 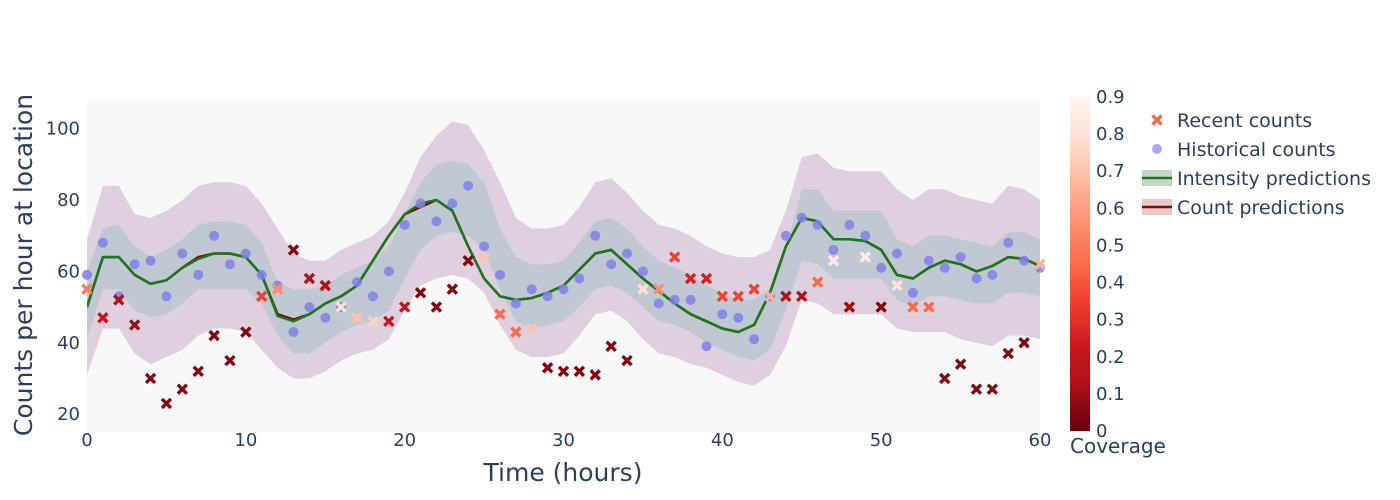 I want to click on colorbar-tick-label: 0.2, so click(x=1110, y=357).